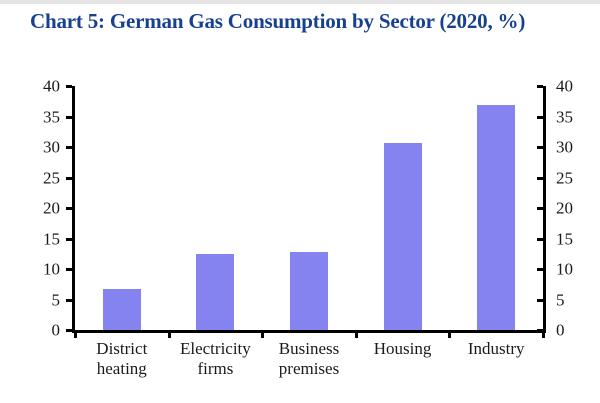 The height and width of the screenshot is (403, 600). Describe the element at coordinates (402, 348) in the screenshot. I see `x-axis-label: Housing` at that location.